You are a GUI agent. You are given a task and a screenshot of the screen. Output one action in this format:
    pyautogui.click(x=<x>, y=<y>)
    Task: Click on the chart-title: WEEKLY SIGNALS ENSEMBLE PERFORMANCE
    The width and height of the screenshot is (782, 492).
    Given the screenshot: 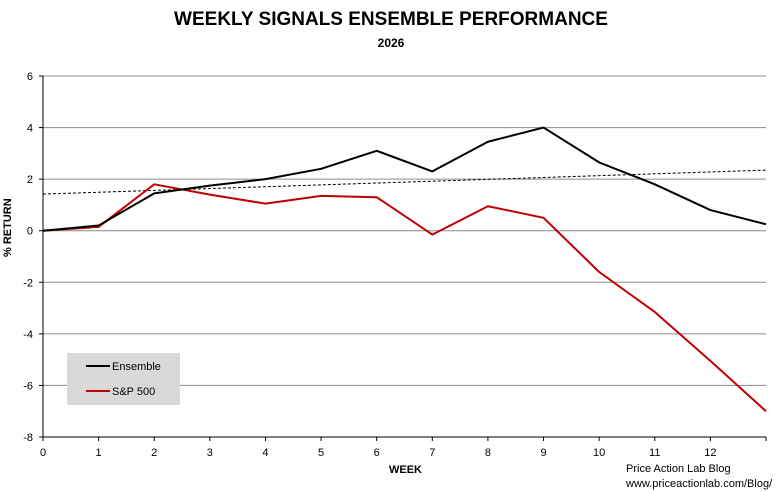 What is the action you would take?
    pyautogui.click(x=391, y=19)
    